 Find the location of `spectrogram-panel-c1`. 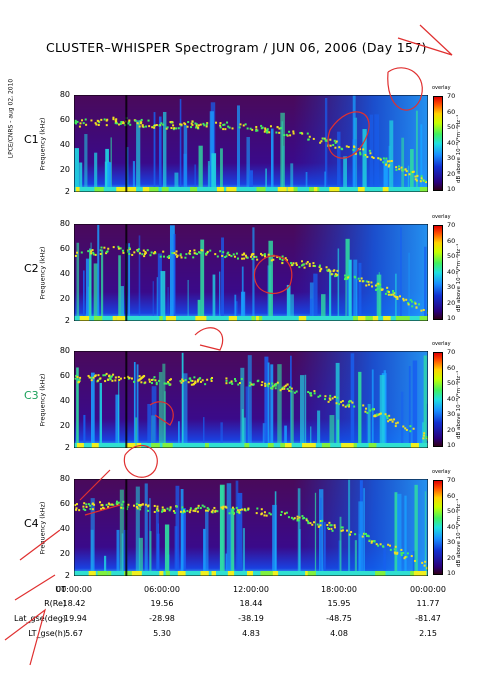

spectrogram-panel-c1 is located at coordinates (252, 143).